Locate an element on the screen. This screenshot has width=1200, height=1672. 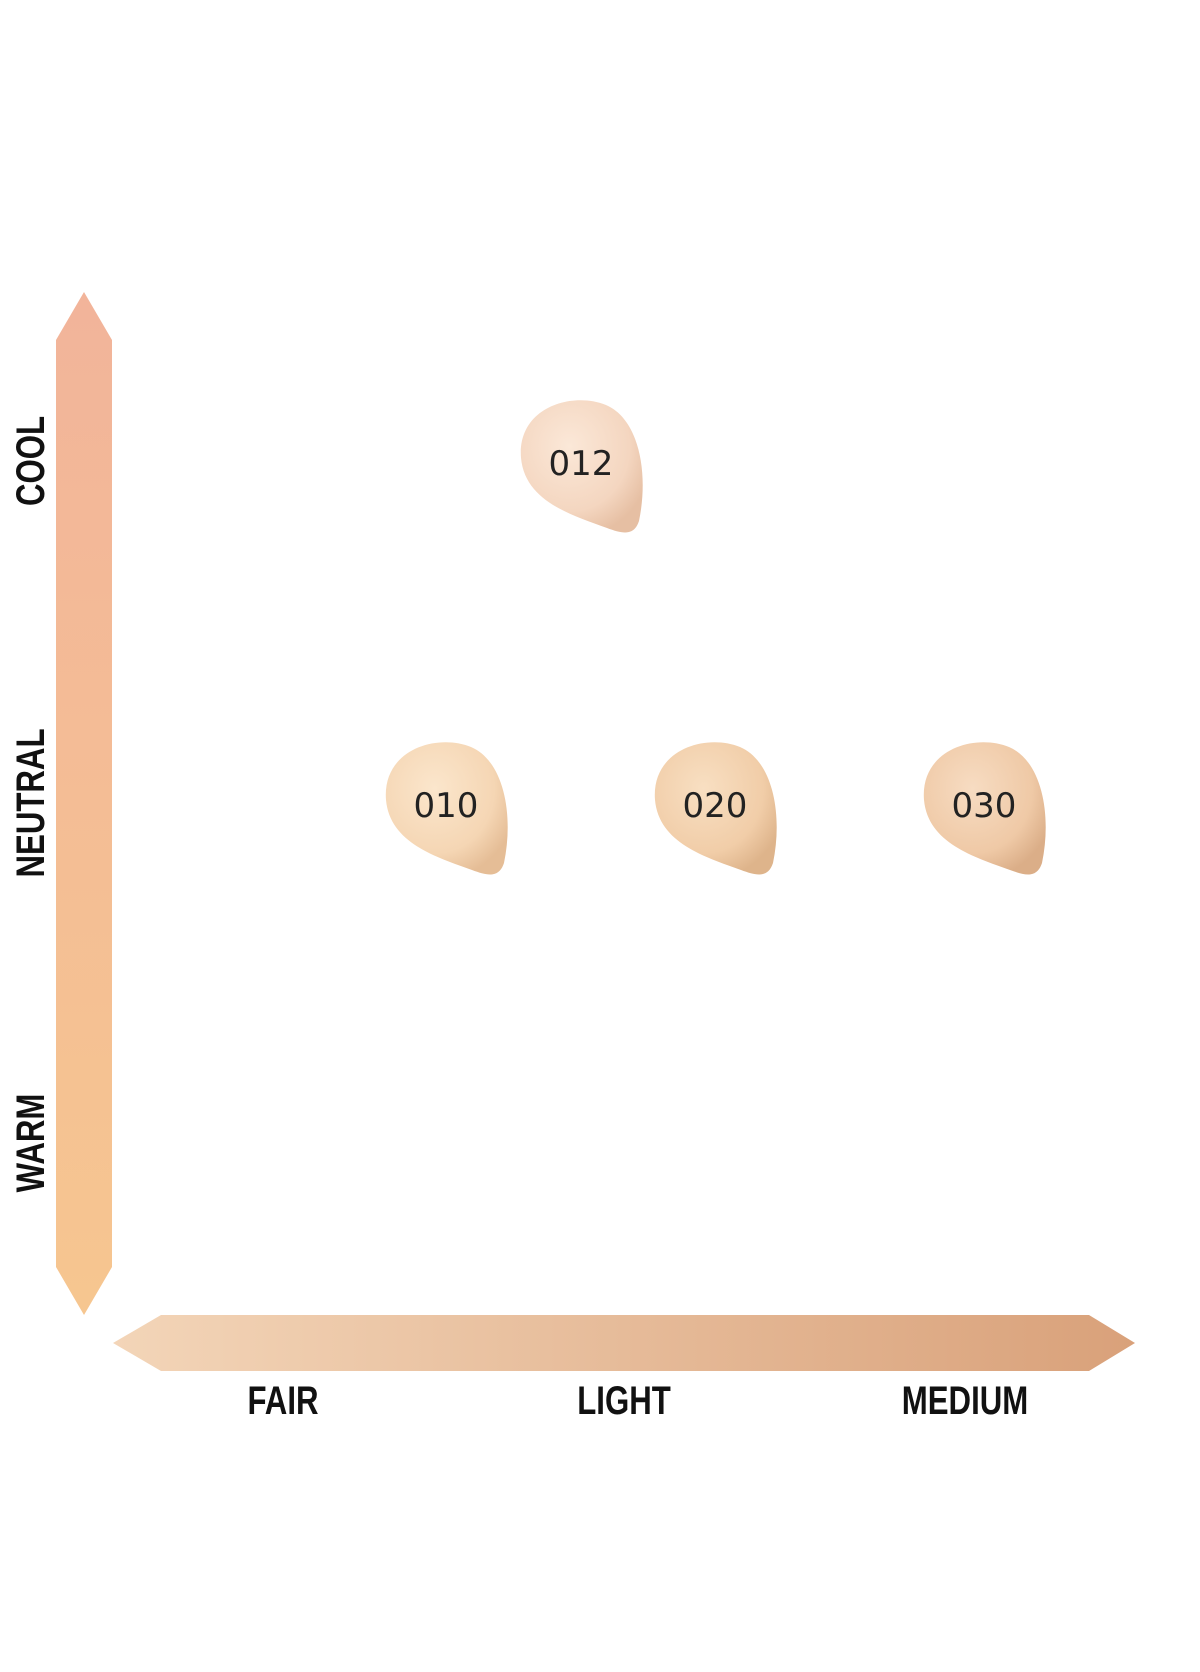
swatch: 030 is located at coordinates (984, 808).